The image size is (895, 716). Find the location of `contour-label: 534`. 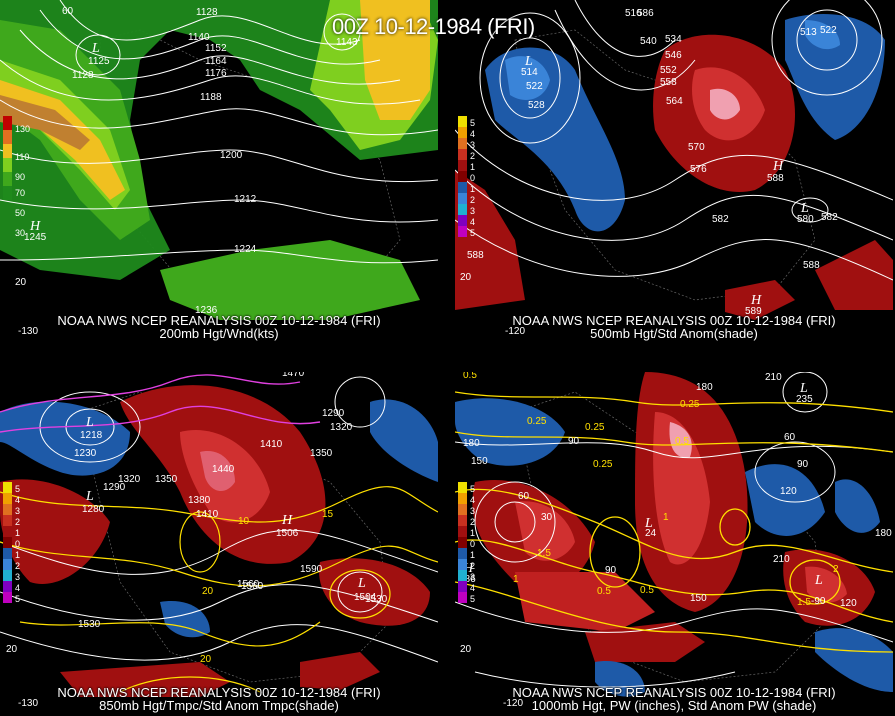

contour-label: 534 is located at coordinates (673, 39).